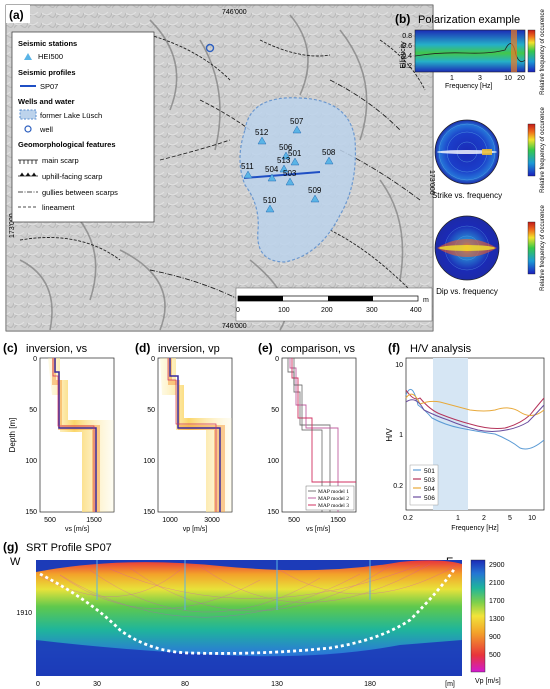  Describe the element at coordinates (401, 435) in the screenshot. I see `hv-ytick-1: 1` at that location.